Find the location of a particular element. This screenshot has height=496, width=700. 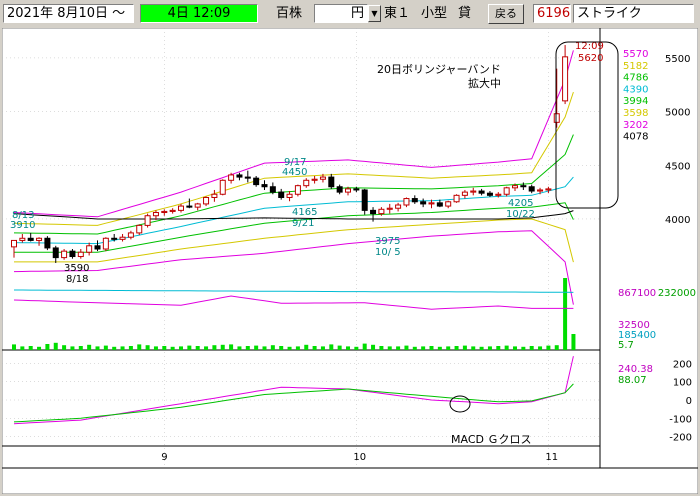

annotation-label: 3910 is located at coordinates (22, 225).